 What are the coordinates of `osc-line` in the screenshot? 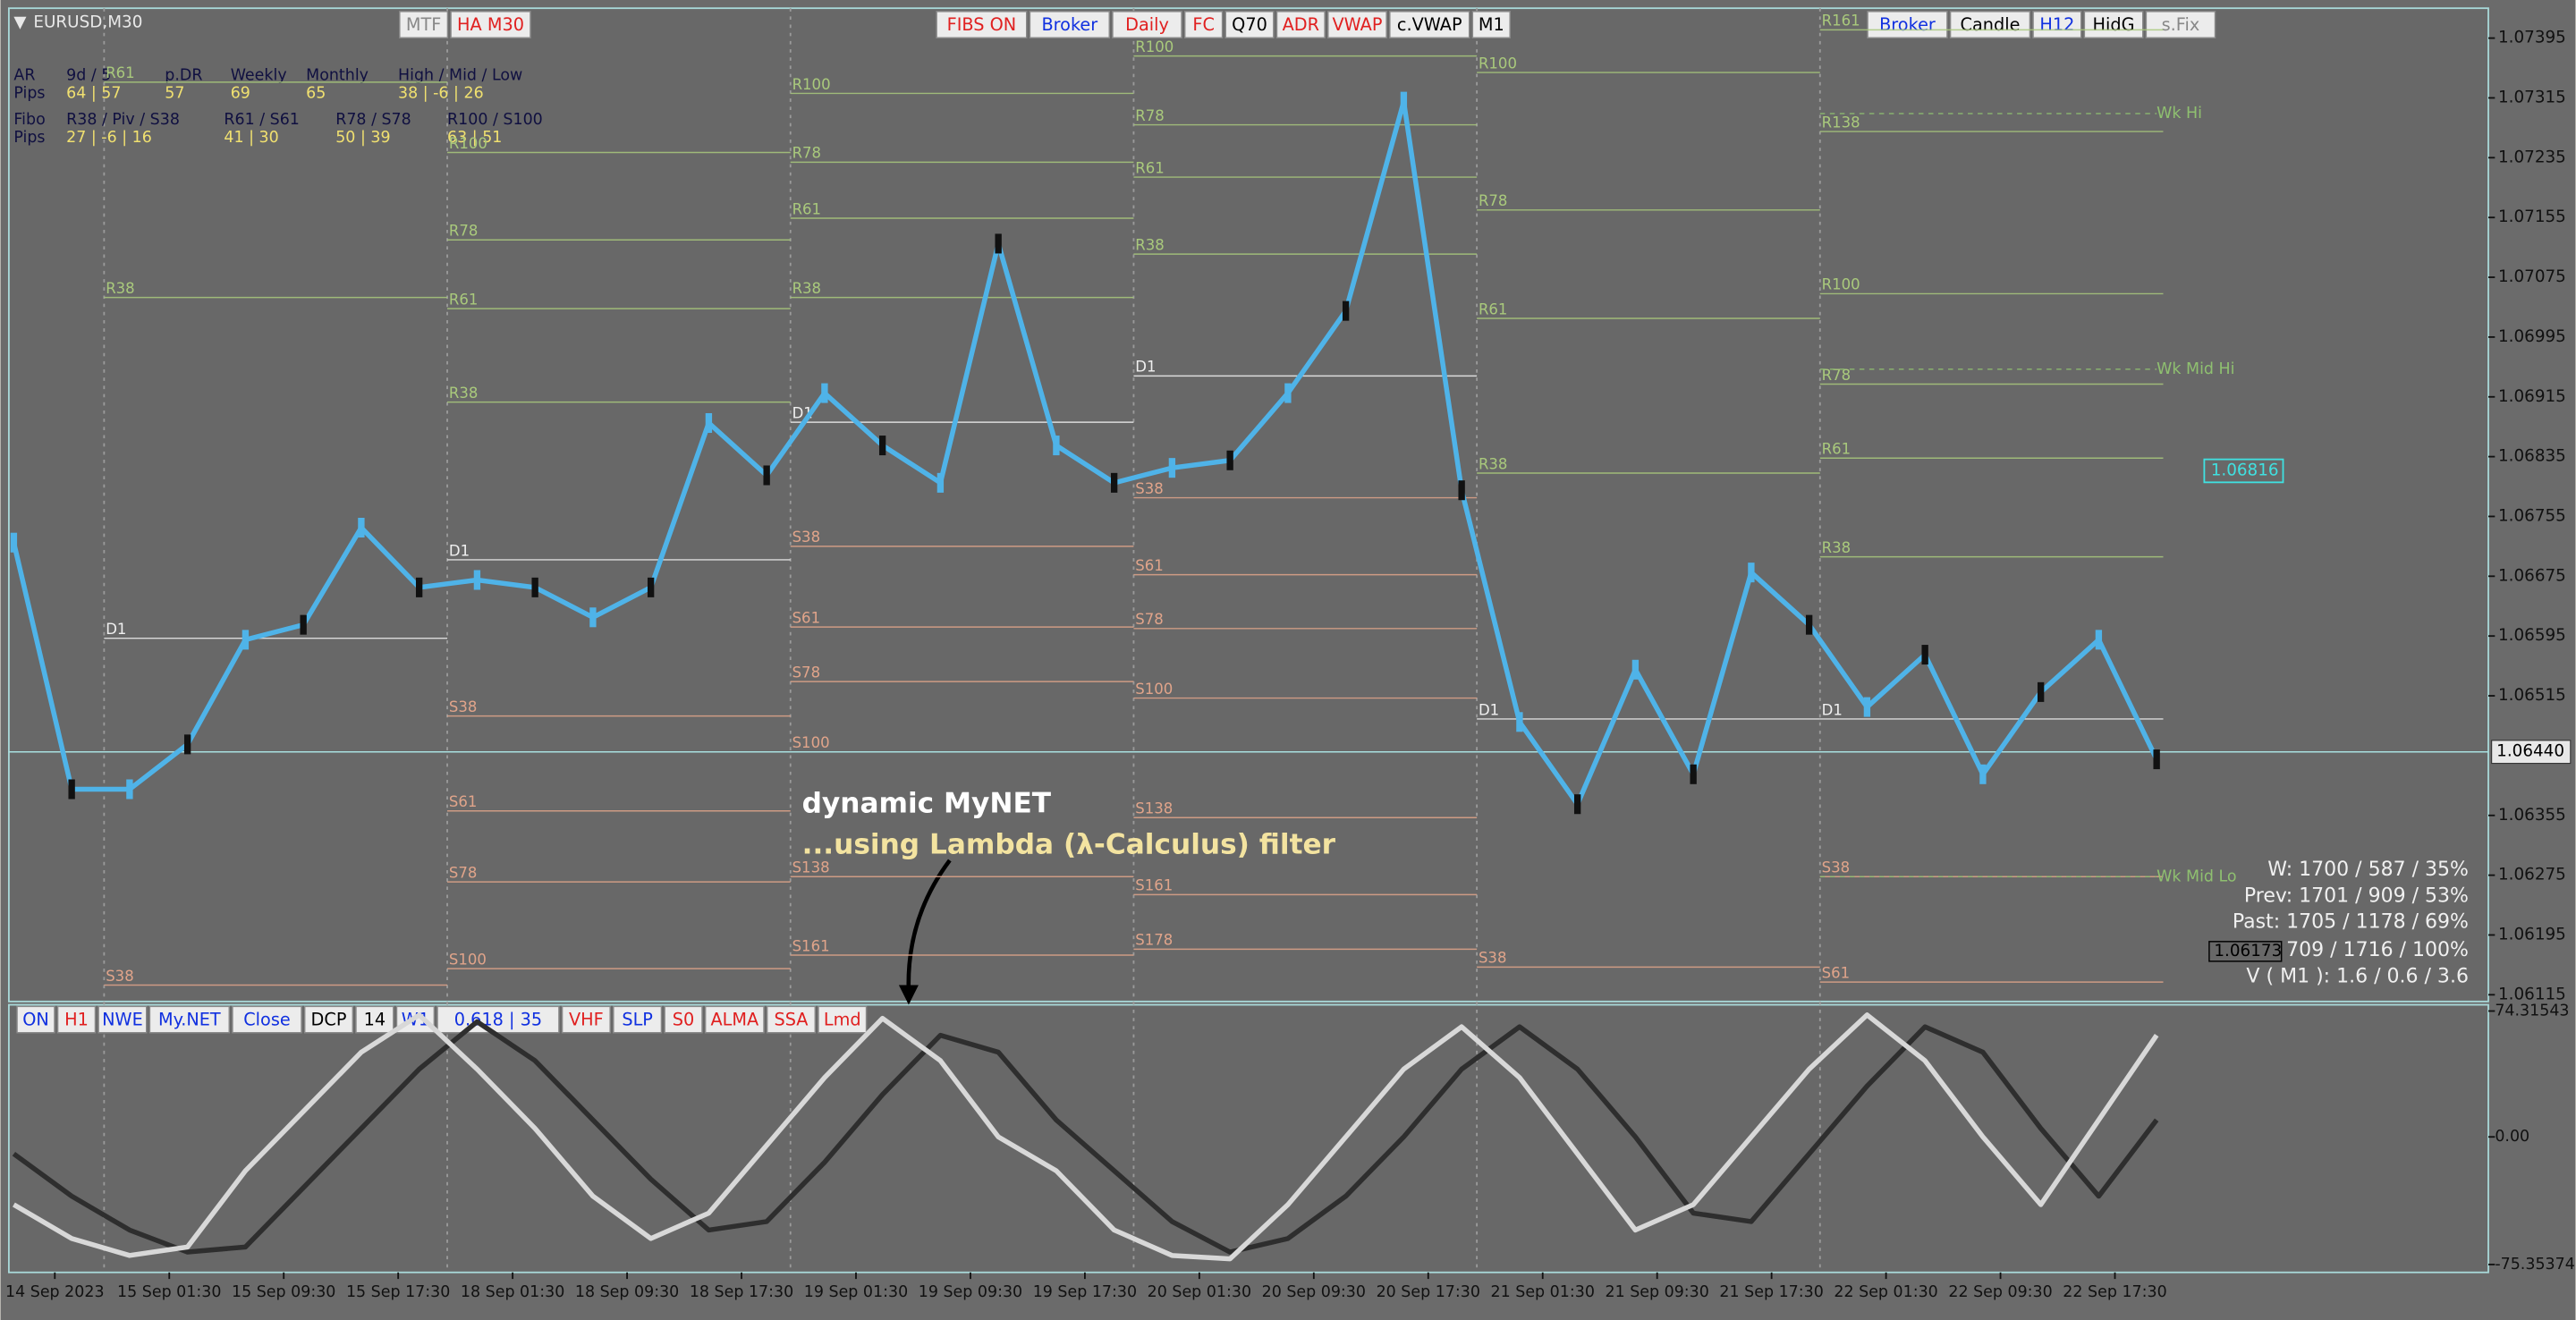 It's located at (1085, 1137).